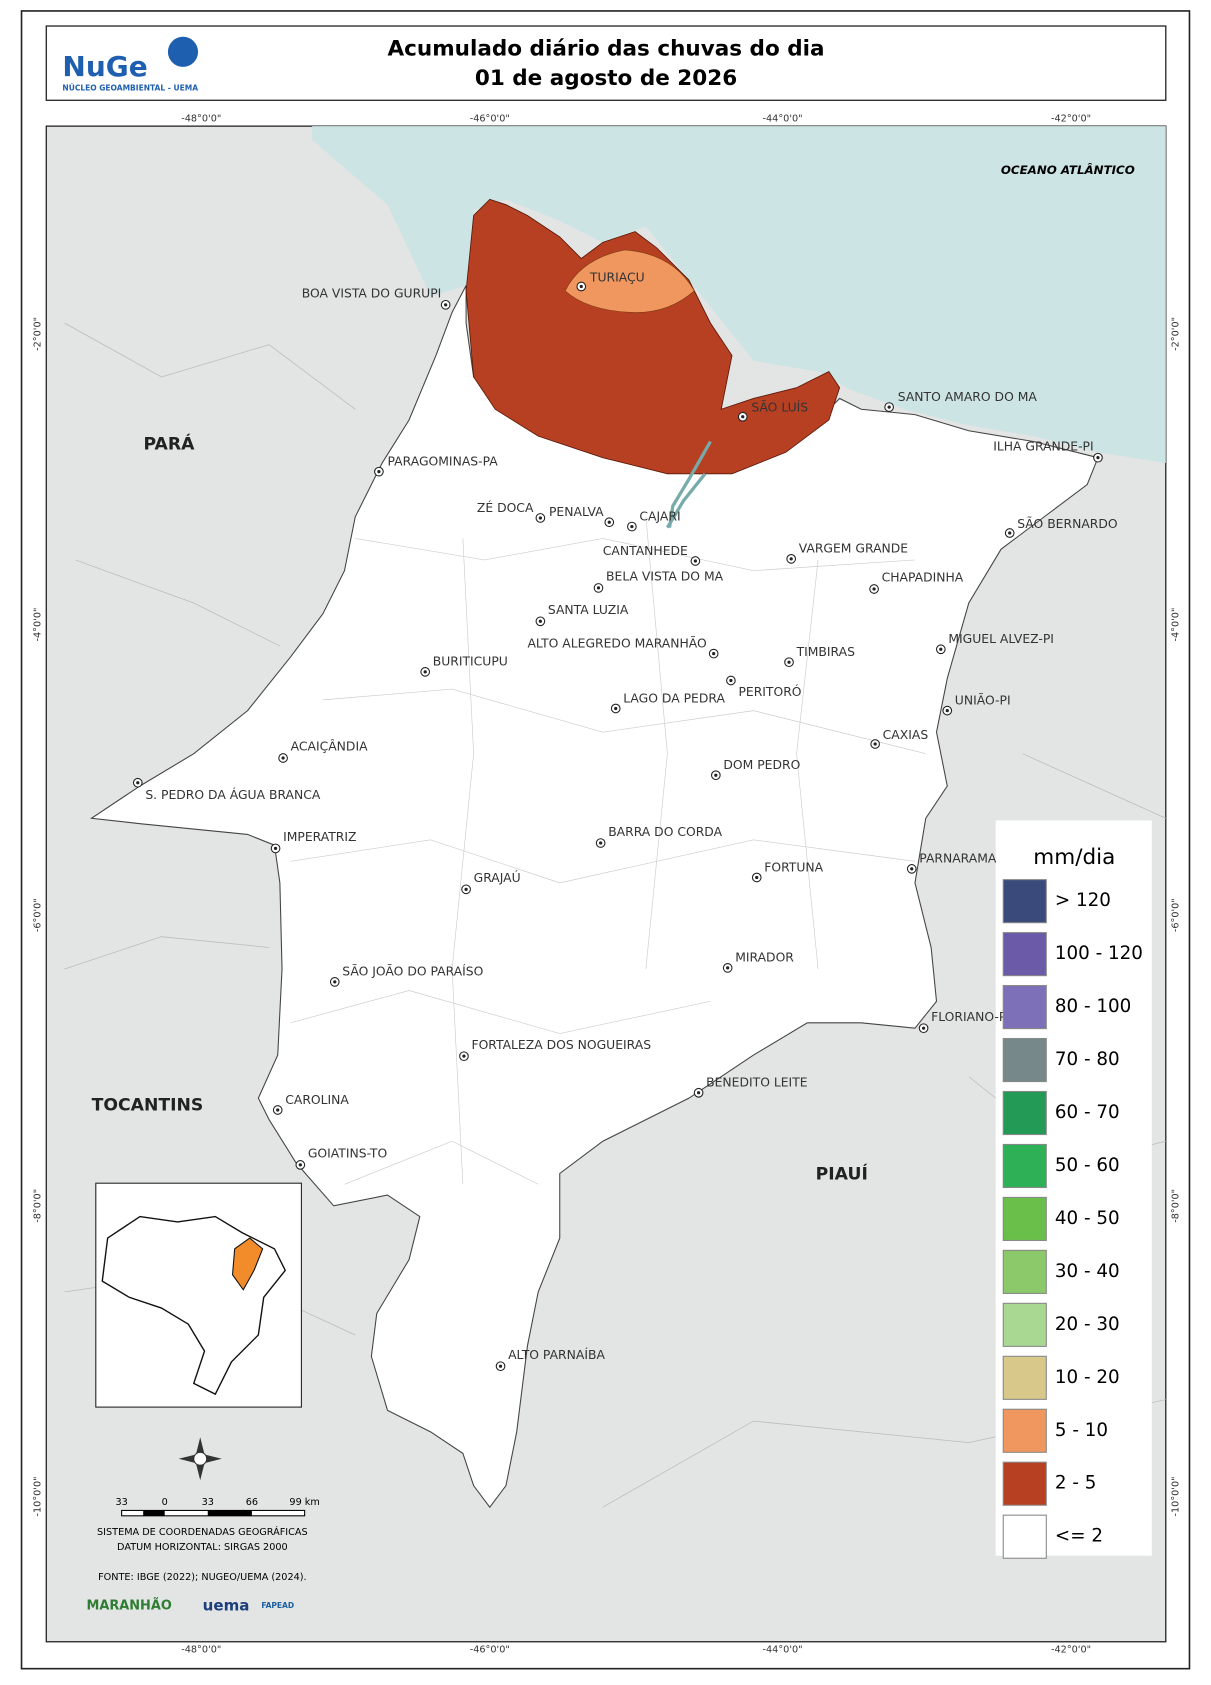 The height and width of the screenshot is (1685, 1211). Describe the element at coordinates (412, 971) in the screenshot. I see `city-label: SÃO JOÃO DO PARAÍSO` at that location.